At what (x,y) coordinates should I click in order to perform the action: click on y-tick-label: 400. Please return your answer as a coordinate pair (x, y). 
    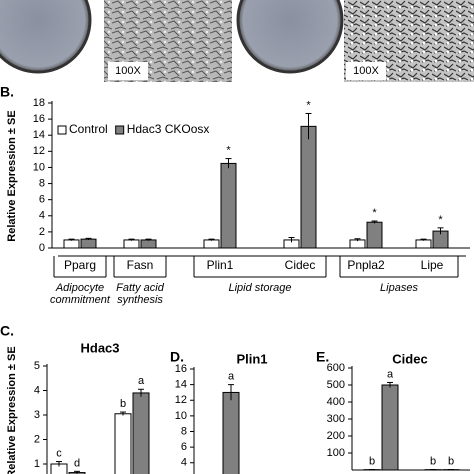
    Looking at the image, I should click on (336, 402).